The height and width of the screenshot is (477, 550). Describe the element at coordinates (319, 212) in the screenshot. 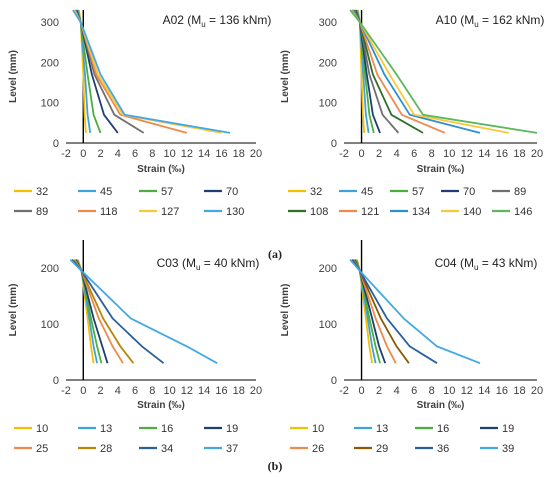

I see `legend-label: 108` at that location.